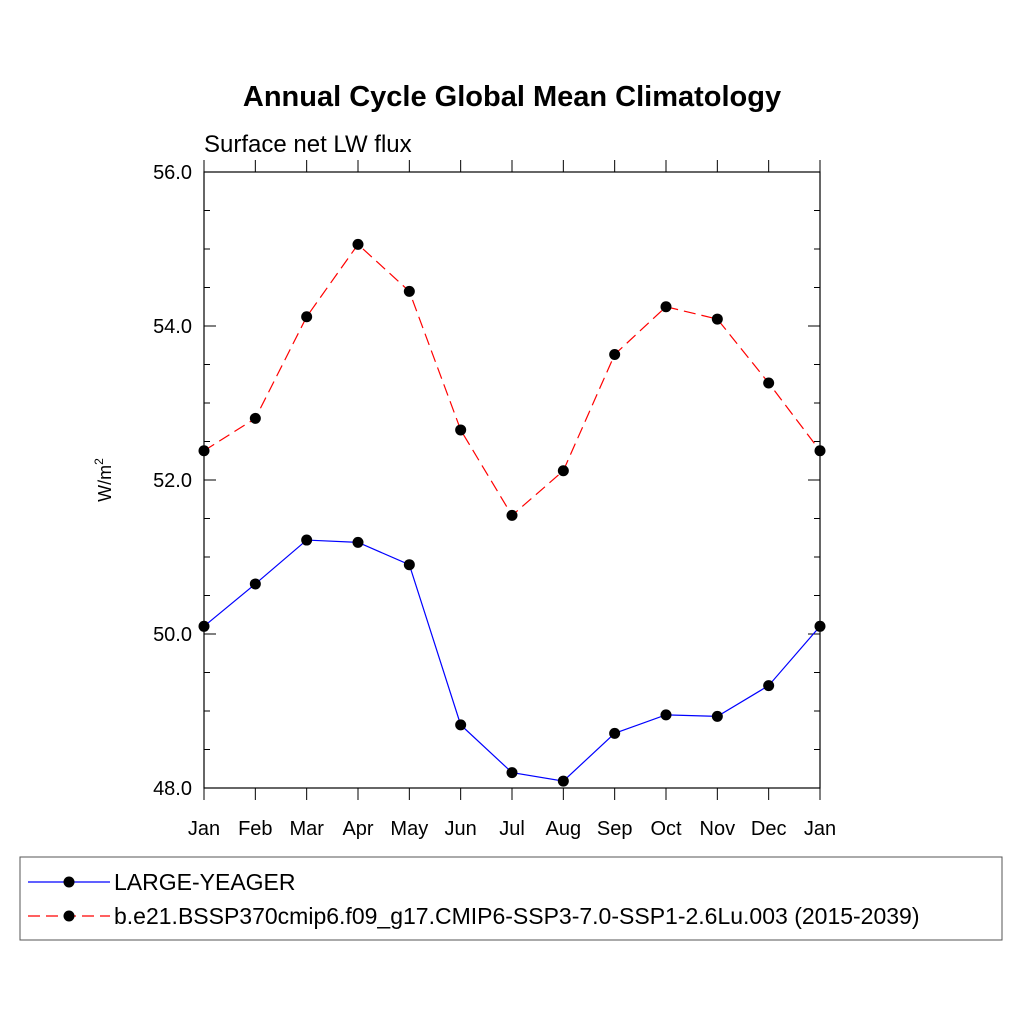 Image resolution: width=1024 pixels, height=1024 pixels. What do you see at coordinates (512, 829) in the screenshot?
I see `x-tick-label: Jul` at bounding box center [512, 829].